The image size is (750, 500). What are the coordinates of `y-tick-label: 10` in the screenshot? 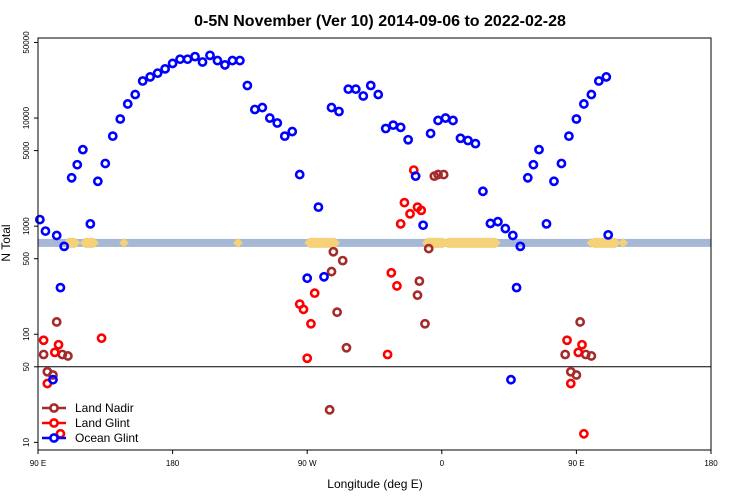 It's located at (26, 441).